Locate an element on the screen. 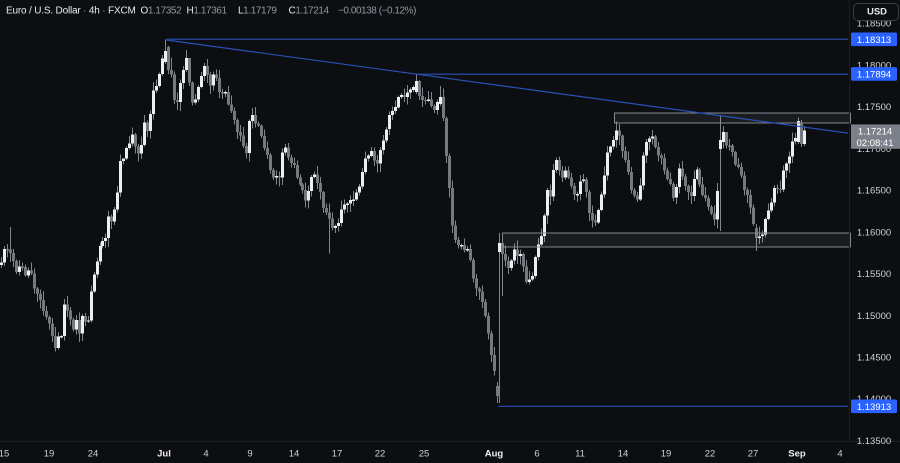 The width and height of the screenshot is (900, 463). svg-text: 27 is located at coordinates (753, 454).